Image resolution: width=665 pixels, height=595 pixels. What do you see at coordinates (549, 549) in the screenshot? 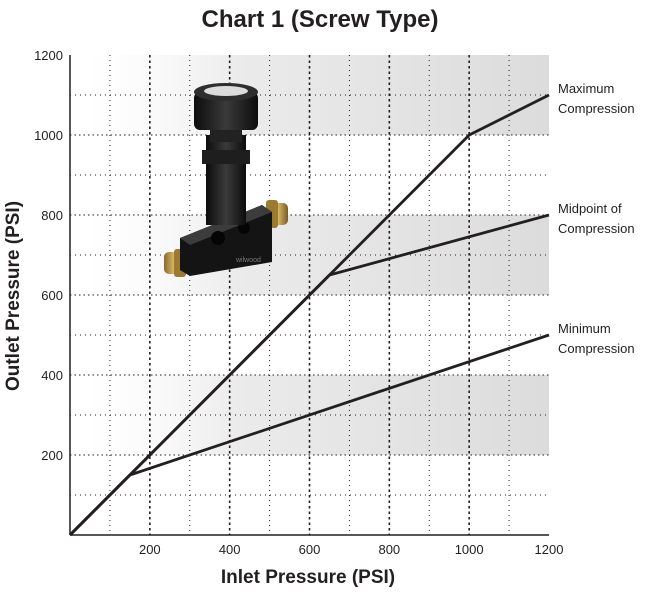
I see `x-tick-label-1200: 1200` at bounding box center [549, 549].